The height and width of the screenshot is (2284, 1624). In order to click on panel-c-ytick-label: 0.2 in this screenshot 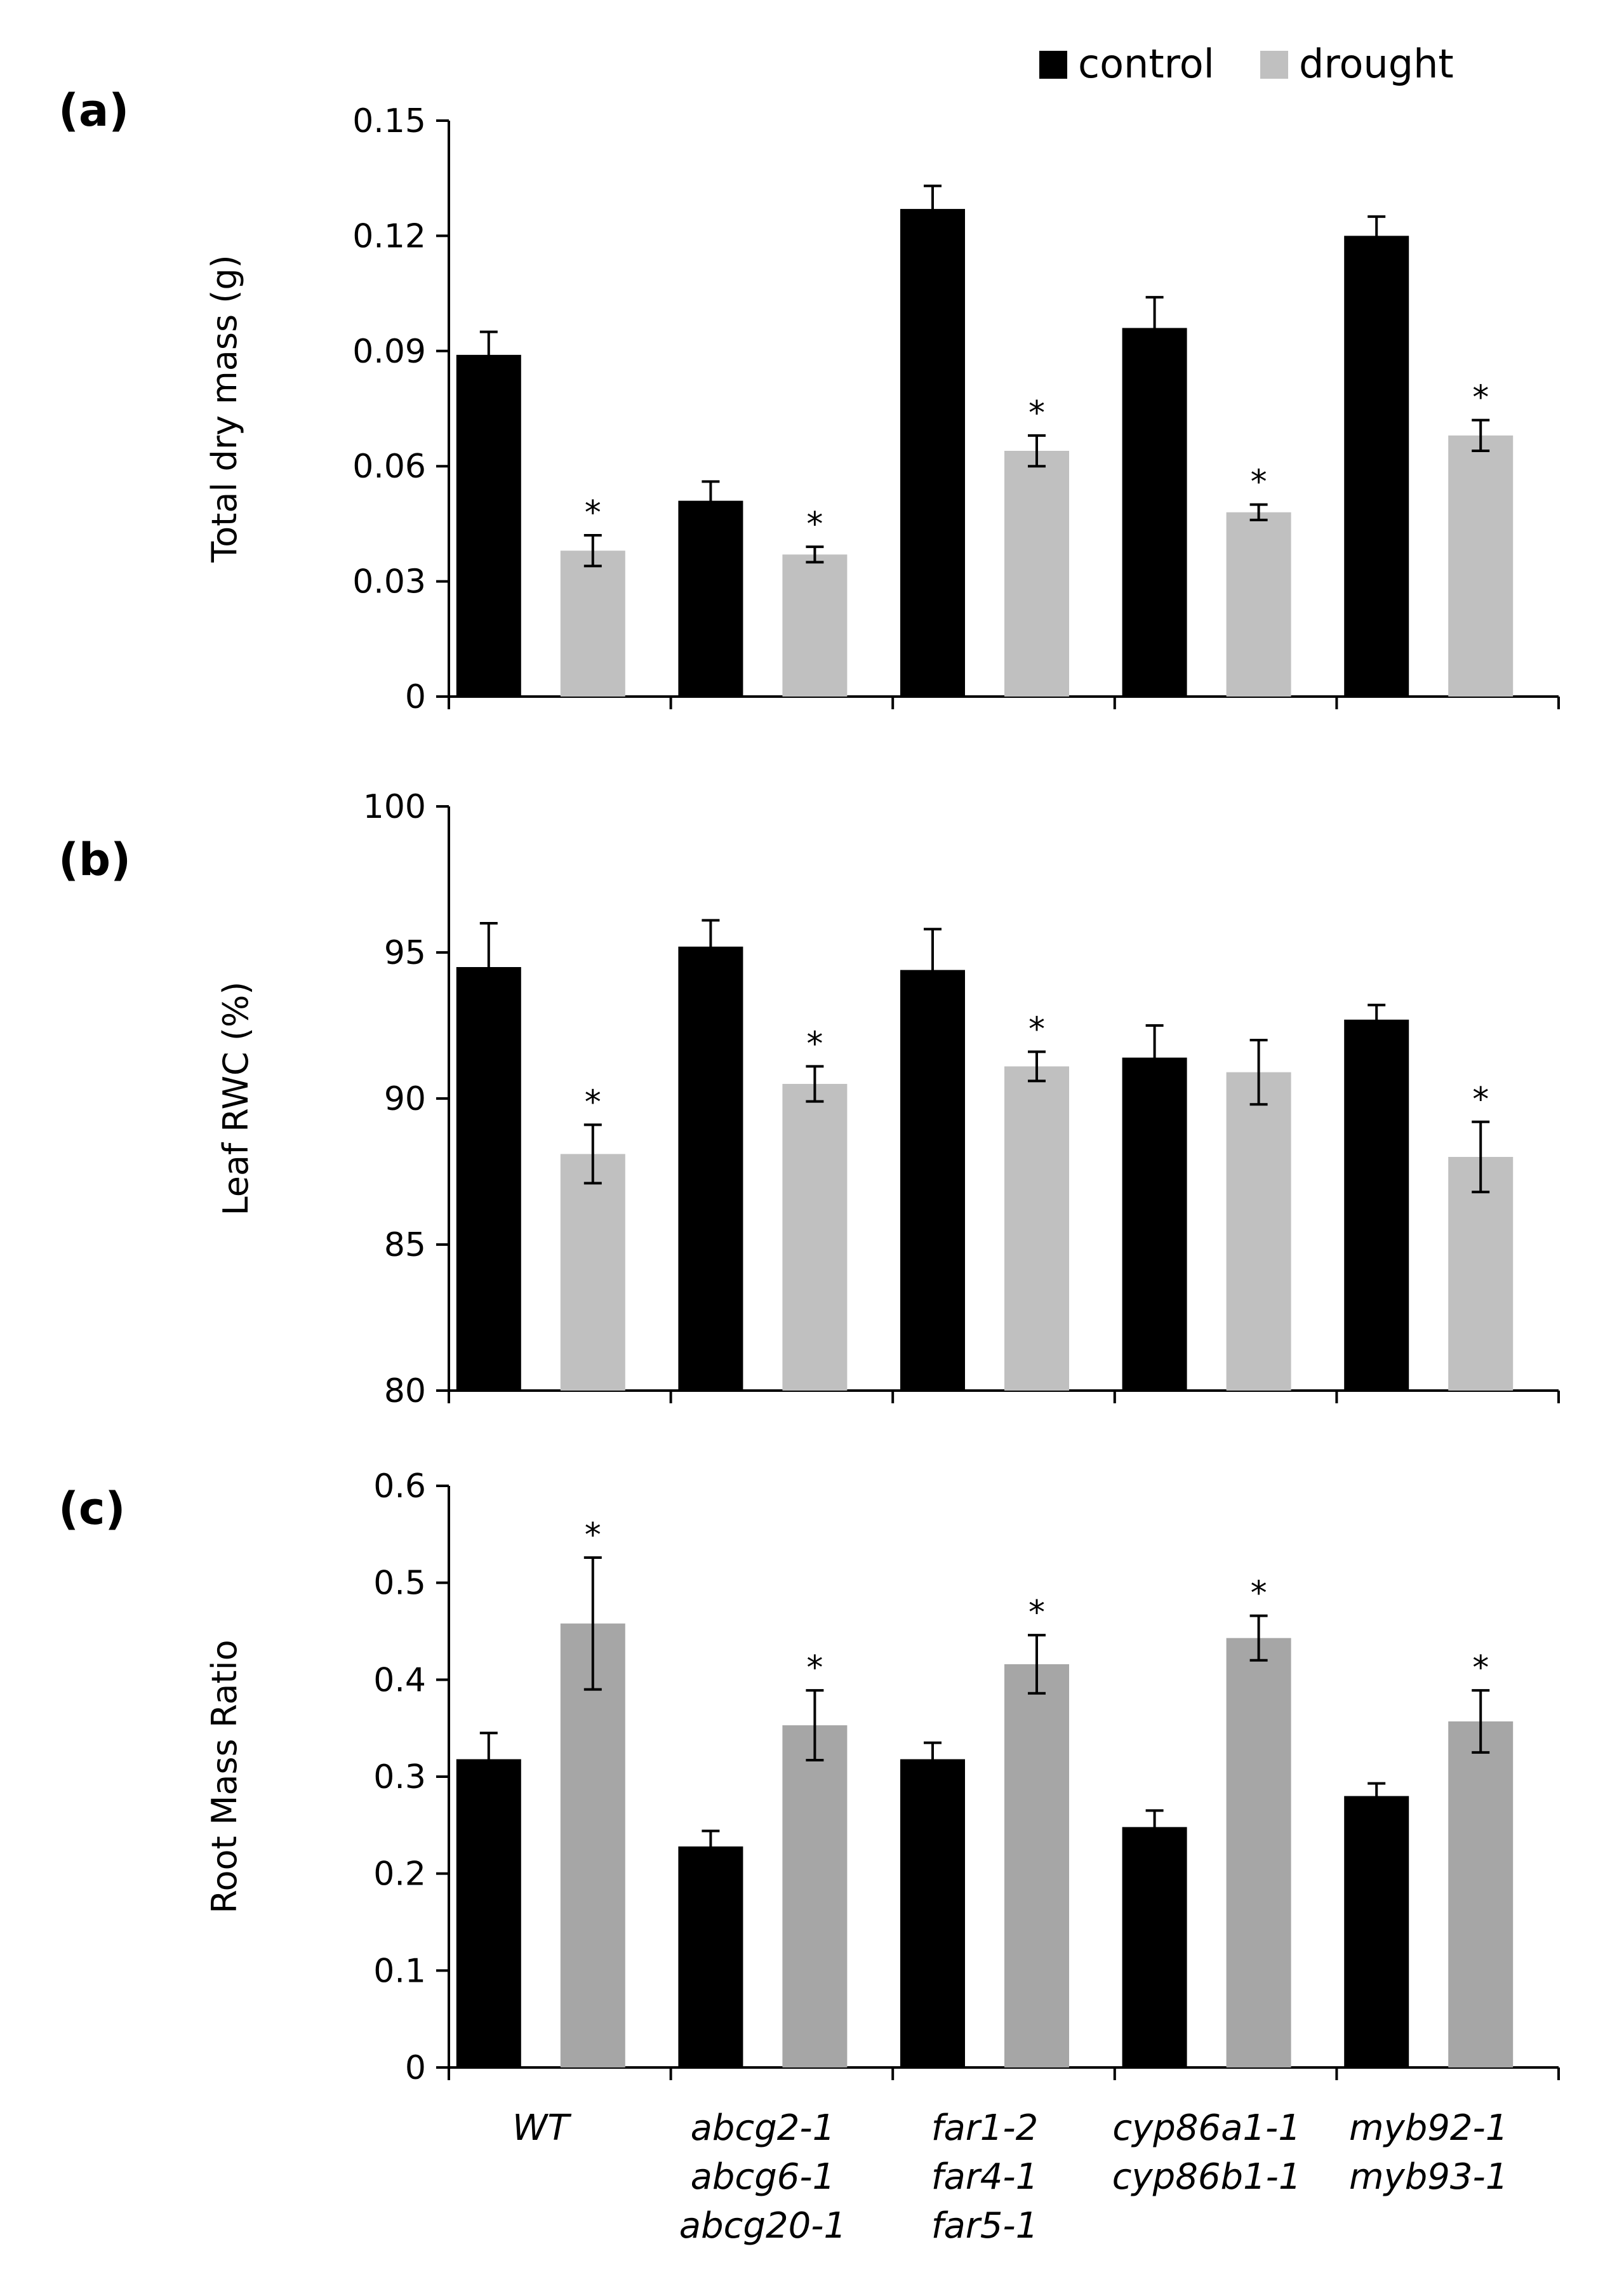, I will do `click(399, 1874)`.